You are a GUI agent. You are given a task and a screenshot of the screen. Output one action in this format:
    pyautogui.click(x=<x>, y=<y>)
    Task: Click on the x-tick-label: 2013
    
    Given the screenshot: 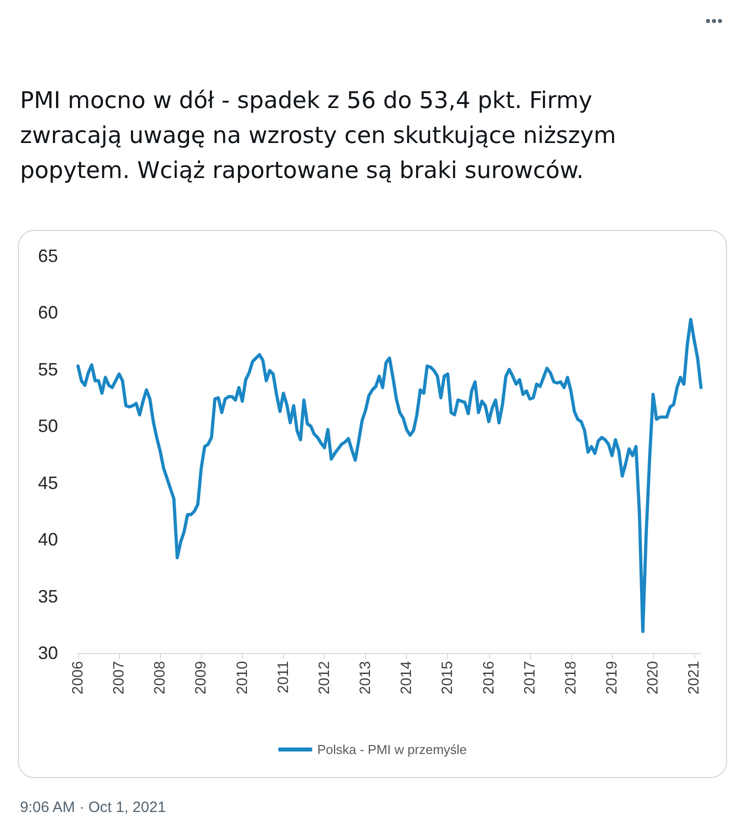 What is the action you would take?
    pyautogui.click(x=365, y=677)
    